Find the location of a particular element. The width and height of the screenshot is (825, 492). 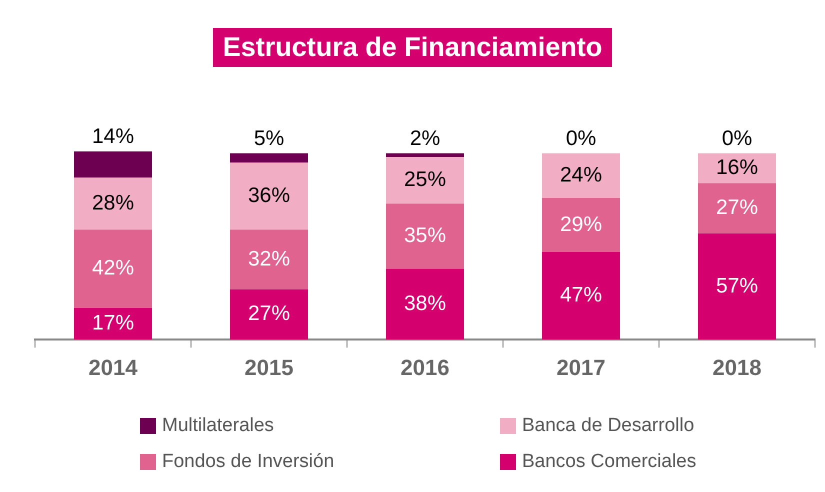

data-label: 25% is located at coordinates (425, 180).